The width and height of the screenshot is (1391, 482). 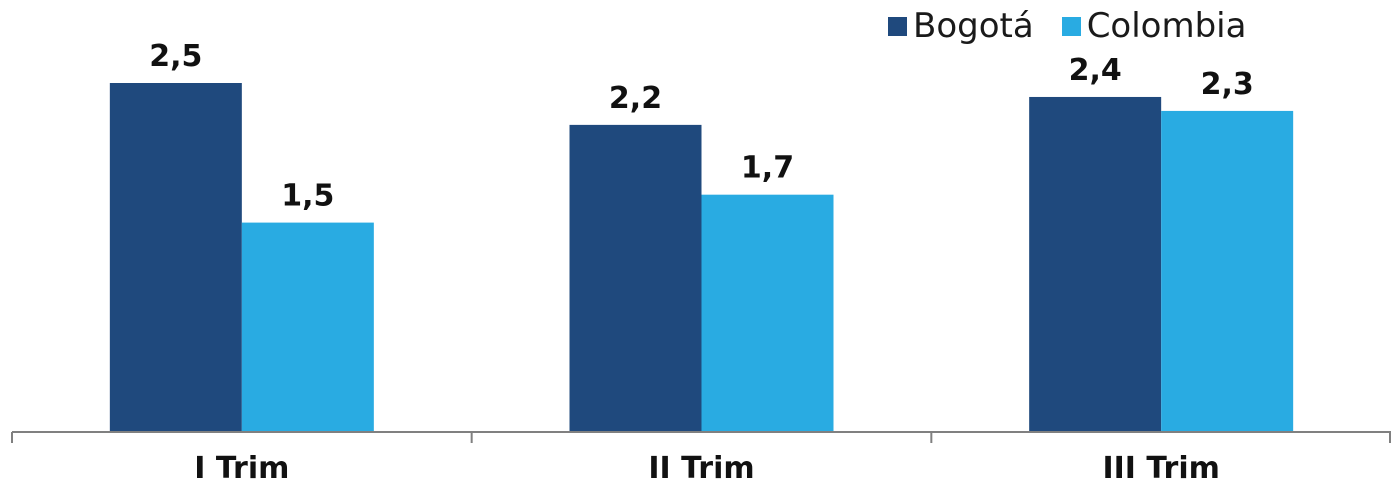 What do you see at coordinates (897, 26) in the screenshot?
I see `legend-swatch-bogota` at bounding box center [897, 26].